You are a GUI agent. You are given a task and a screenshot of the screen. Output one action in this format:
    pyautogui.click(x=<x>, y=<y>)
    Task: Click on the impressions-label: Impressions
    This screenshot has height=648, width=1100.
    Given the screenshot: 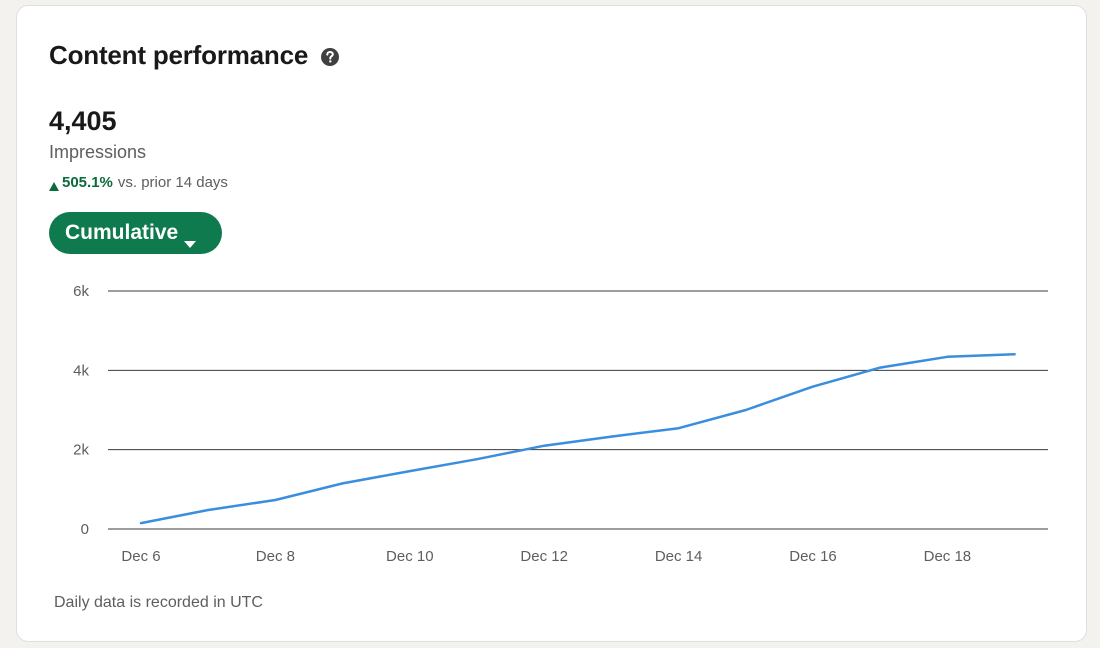 What is the action you would take?
    pyautogui.click(x=98, y=152)
    